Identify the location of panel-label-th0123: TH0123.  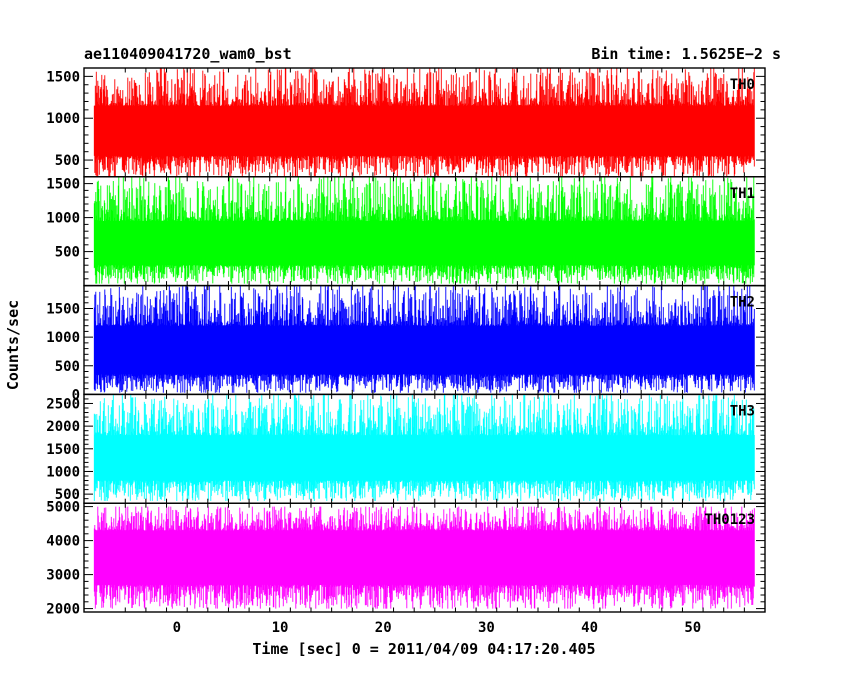
(729, 520).